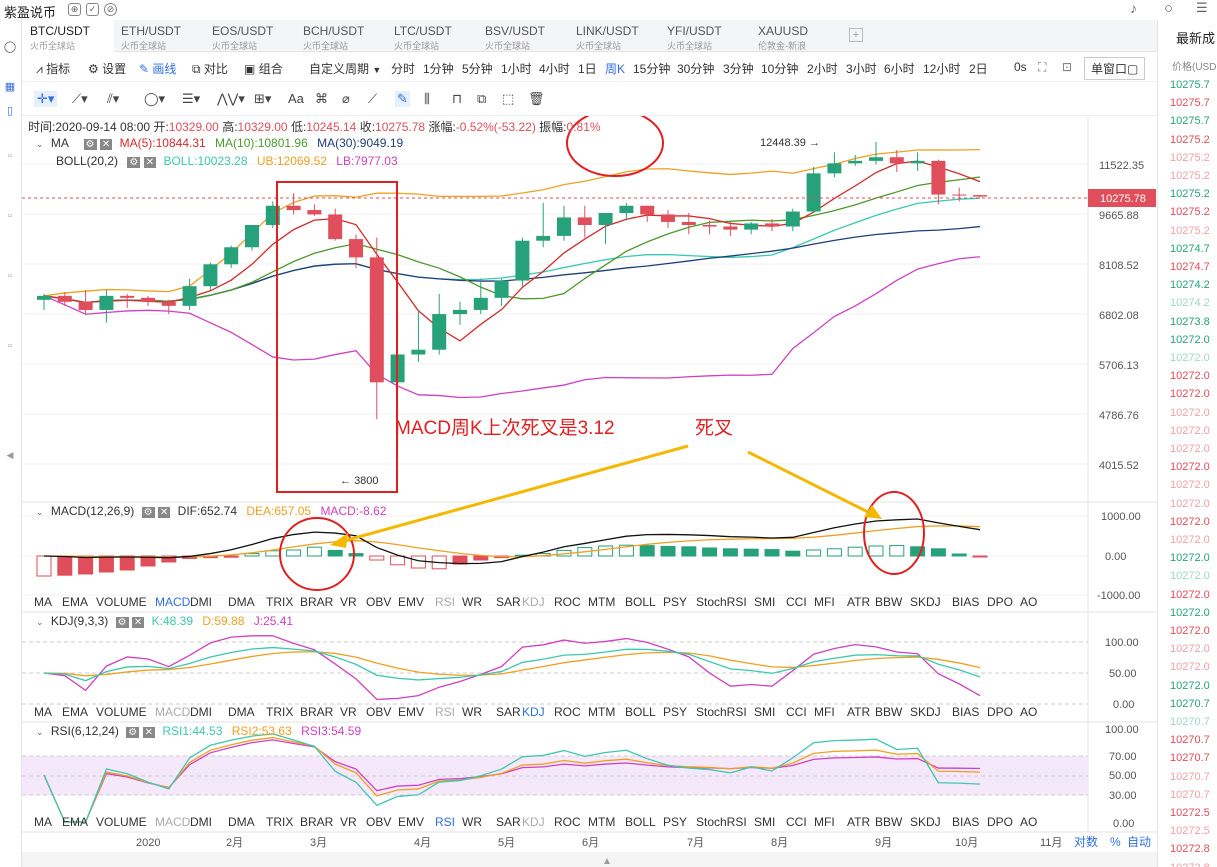 The image size is (1217, 867). What do you see at coordinates (321, 98) in the screenshot?
I see `brush-icon: ⌘` at bounding box center [321, 98].